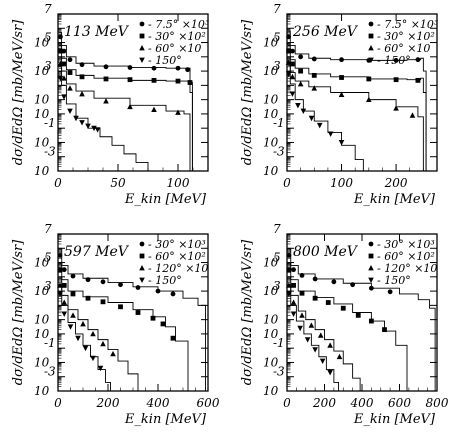 The height and width of the screenshot is (436, 460). Describe the element at coordinates (97, 252) in the screenshot. I see `energy-label: 597 MeV` at that location.